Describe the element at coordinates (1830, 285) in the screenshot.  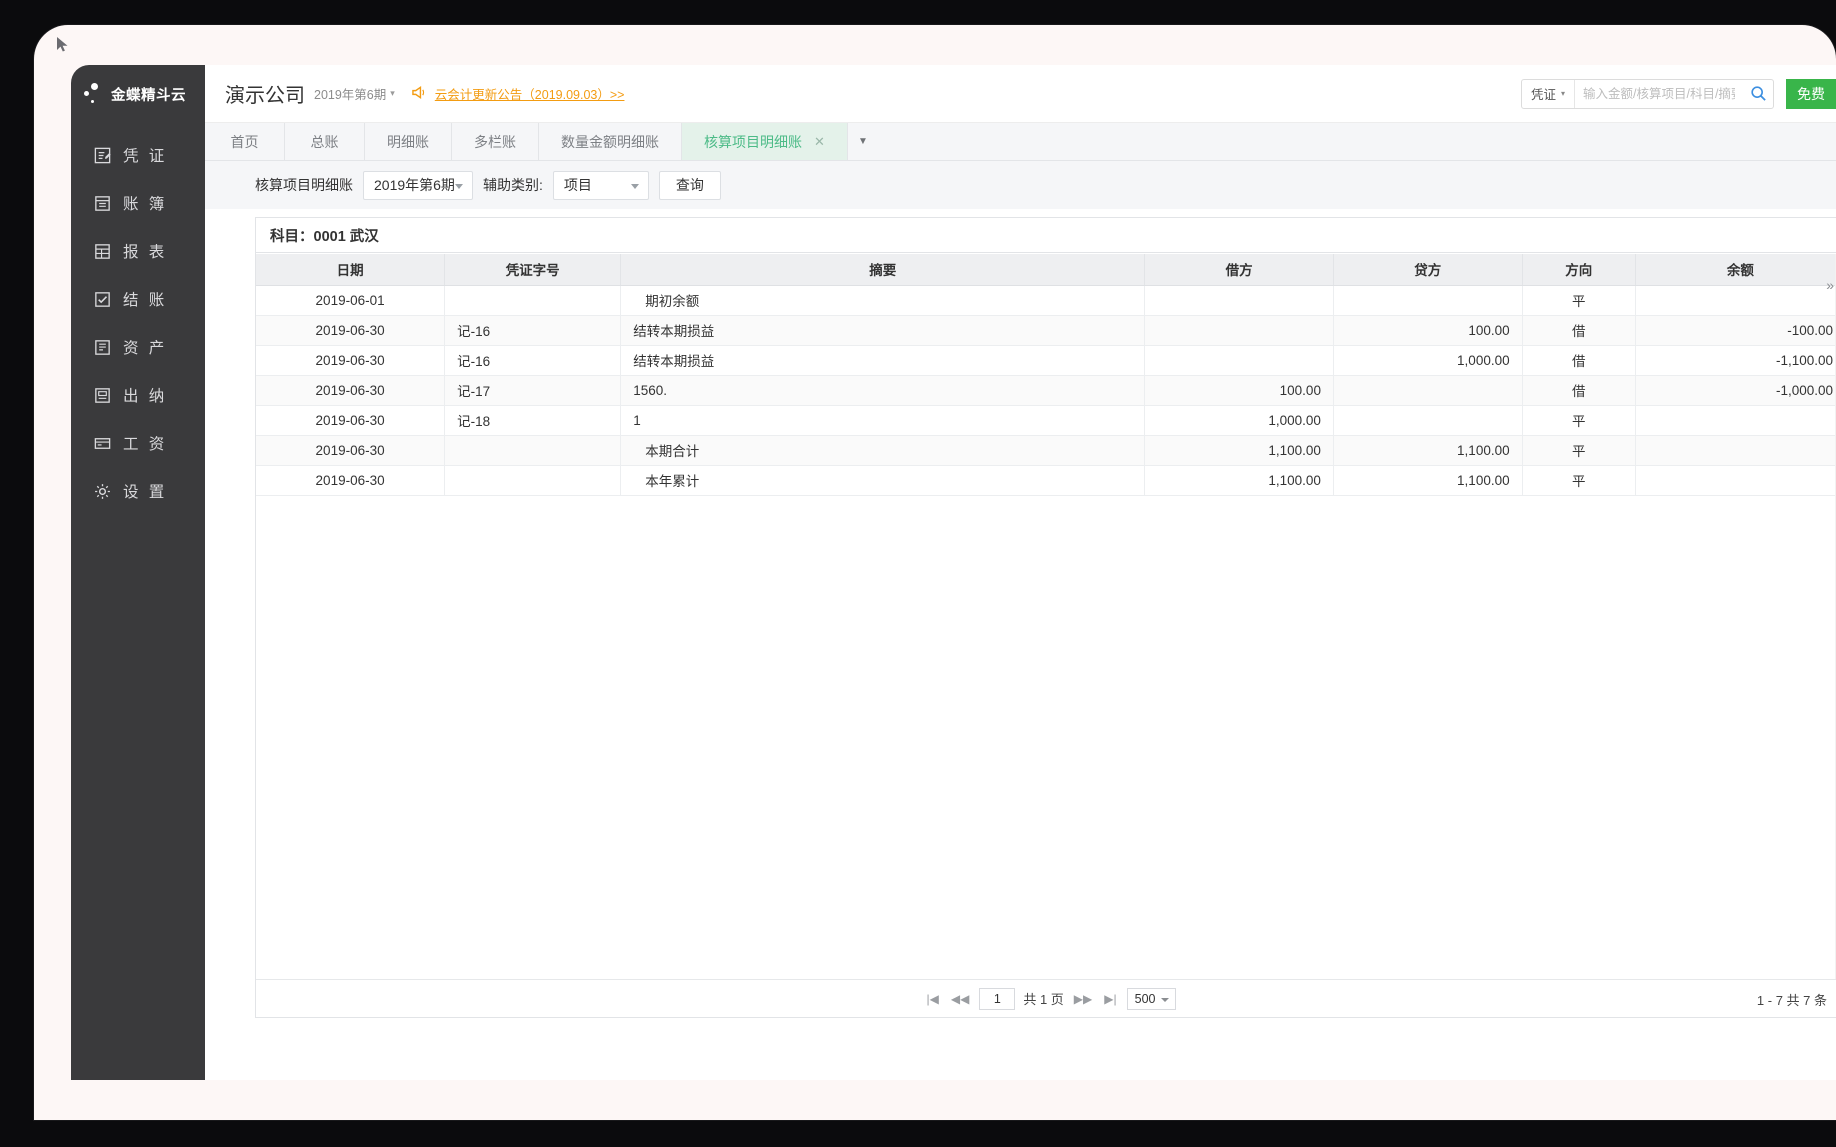
I see `expand-panel-icon: »` at that location.